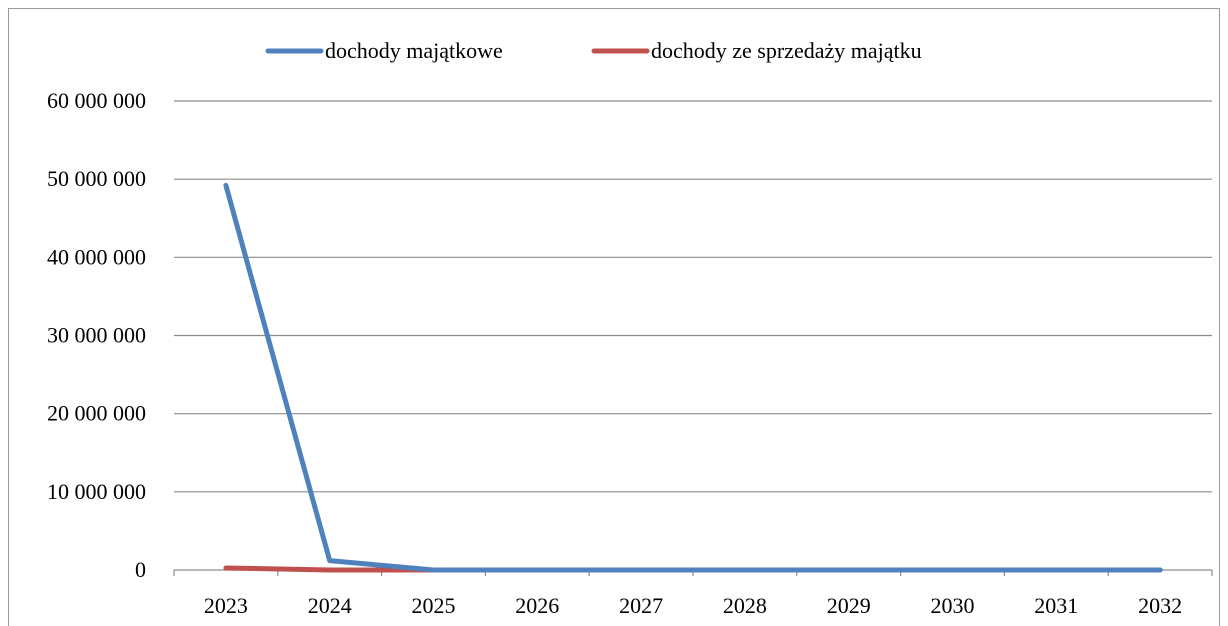  I want to click on x-tick-label: 2028, so click(745, 605).